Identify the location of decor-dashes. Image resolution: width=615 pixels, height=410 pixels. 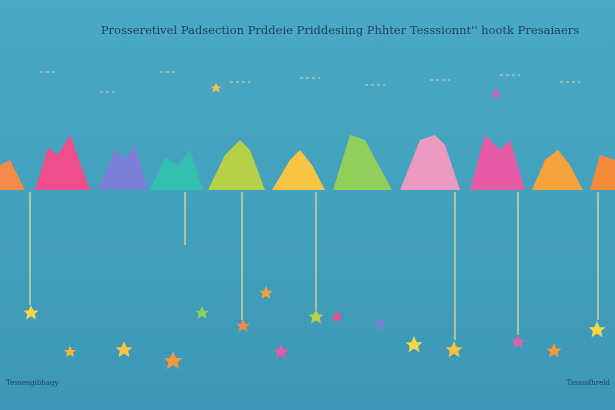
(310, 82).